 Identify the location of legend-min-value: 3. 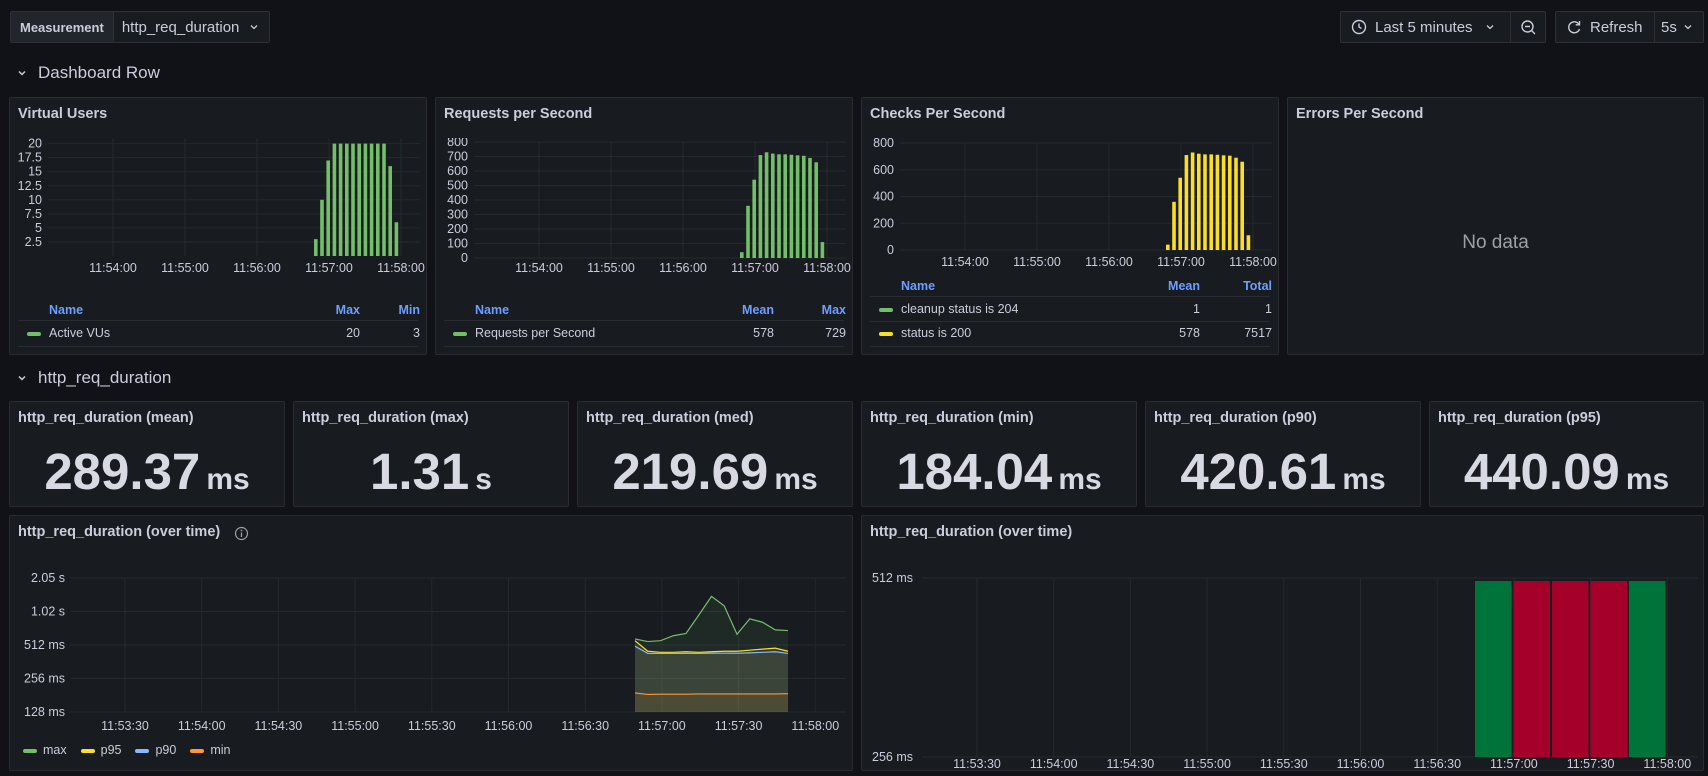
(416, 333).